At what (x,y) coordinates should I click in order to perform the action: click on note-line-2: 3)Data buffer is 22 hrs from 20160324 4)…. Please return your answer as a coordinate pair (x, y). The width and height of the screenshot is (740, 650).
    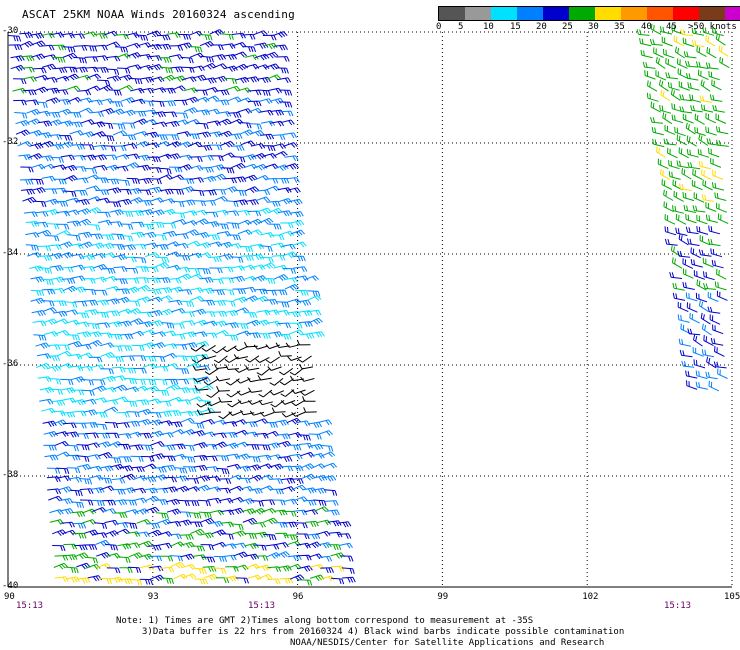
    Looking at the image, I should click on (383, 632).